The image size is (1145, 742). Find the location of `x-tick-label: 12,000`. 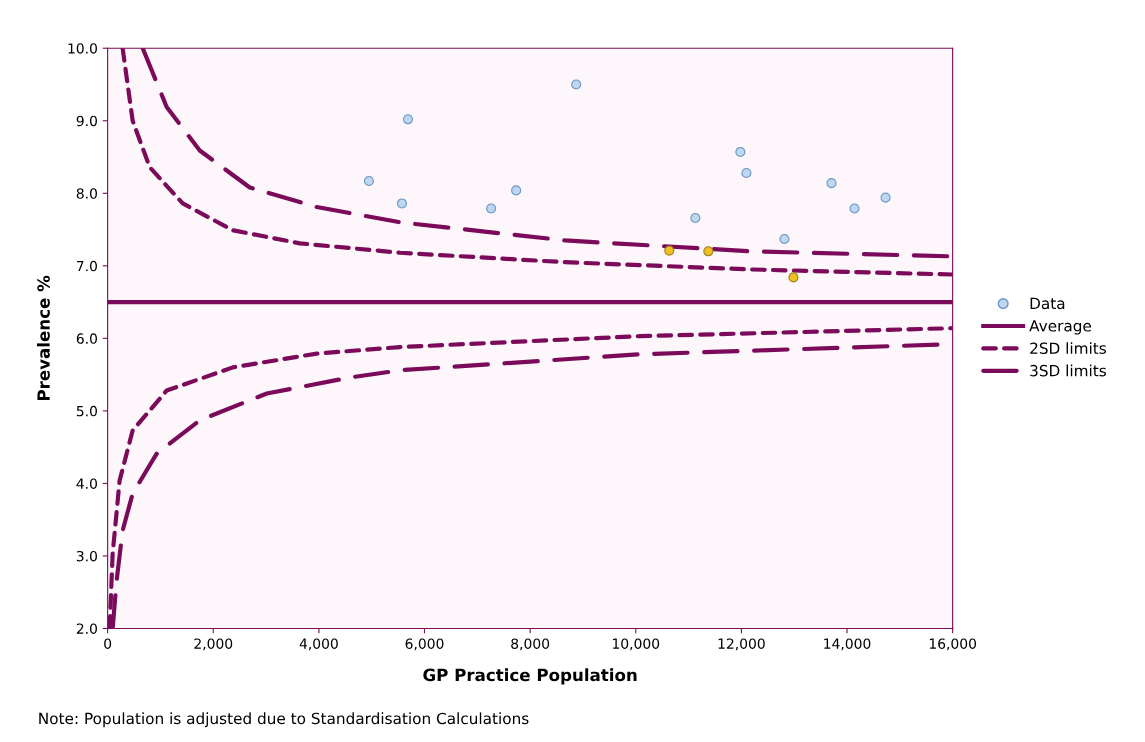

x-tick-label: 12,000 is located at coordinates (741, 644).